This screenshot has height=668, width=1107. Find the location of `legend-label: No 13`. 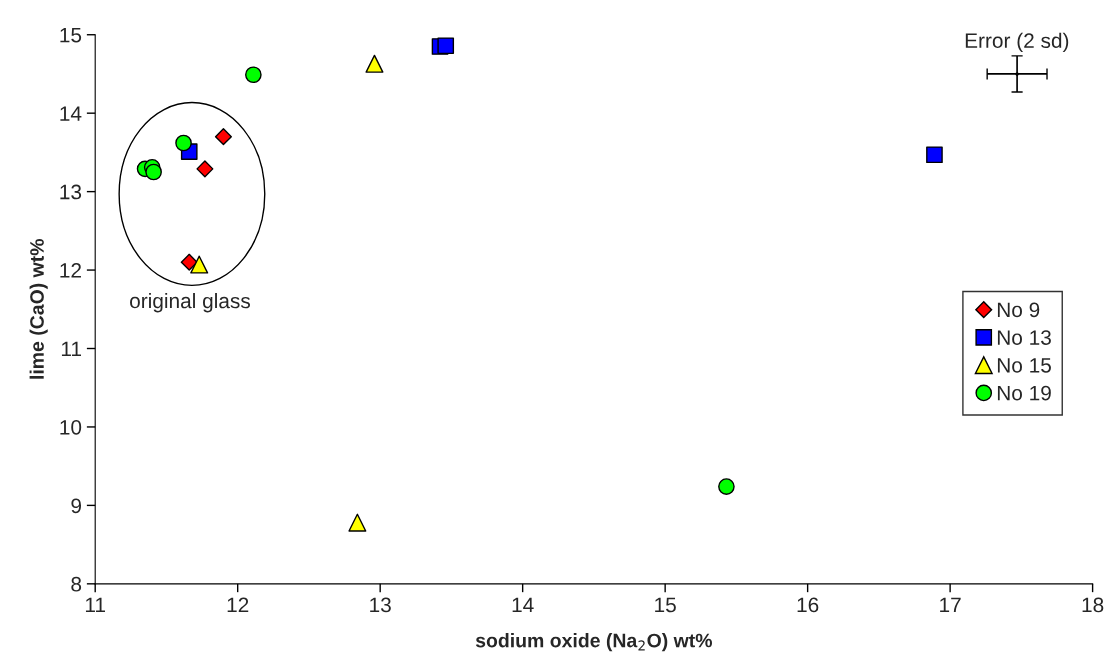

legend-label: No 13 is located at coordinates (1024, 337).